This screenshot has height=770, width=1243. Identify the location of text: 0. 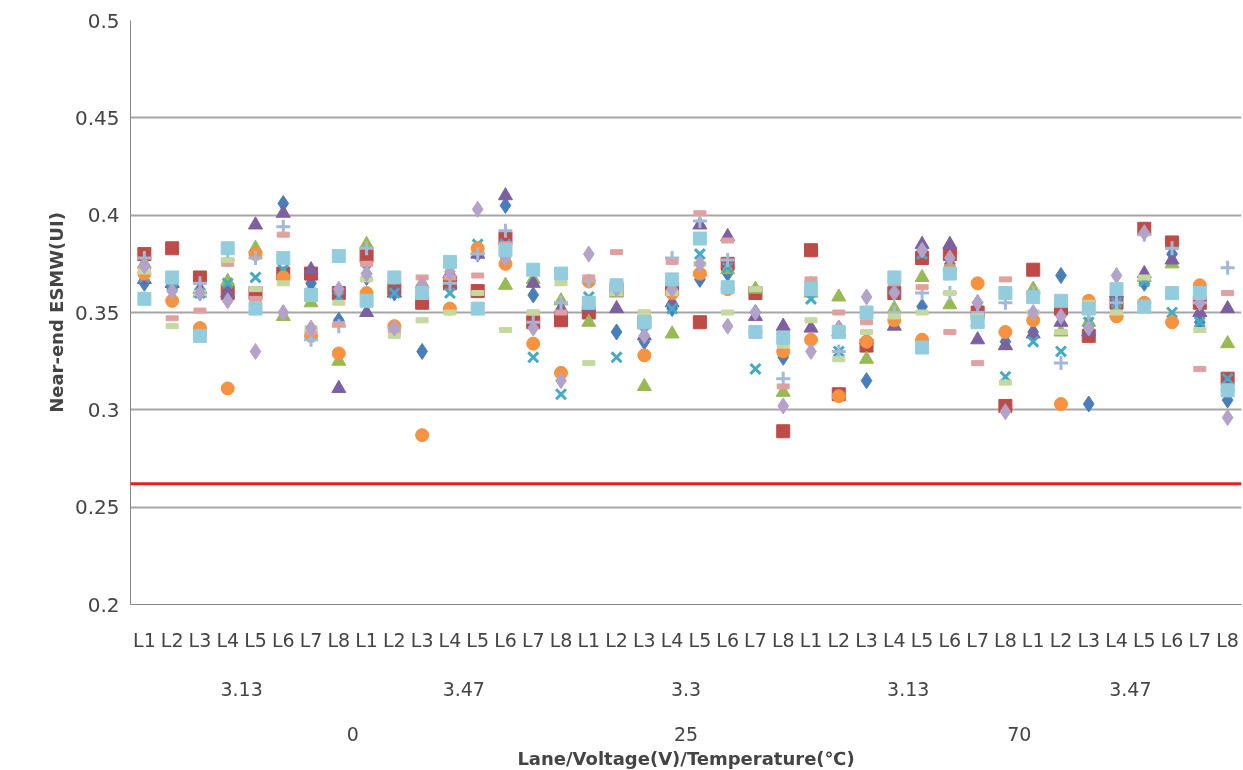
(352, 733).